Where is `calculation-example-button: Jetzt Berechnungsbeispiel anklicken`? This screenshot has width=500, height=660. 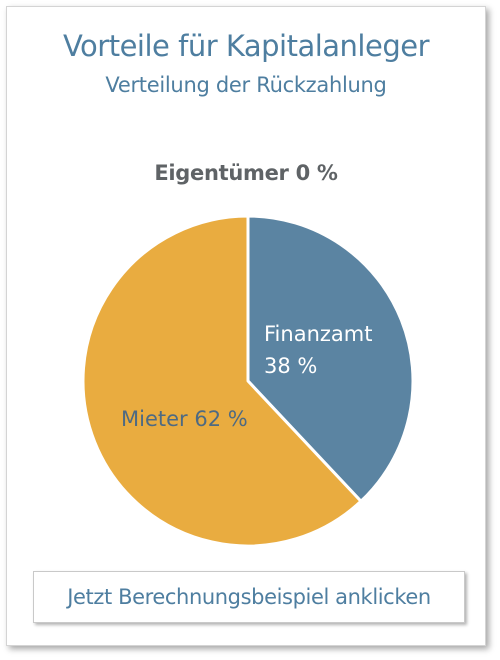 calculation-example-button: Jetzt Berechnungsbeispiel anklicken is located at coordinates (249, 597).